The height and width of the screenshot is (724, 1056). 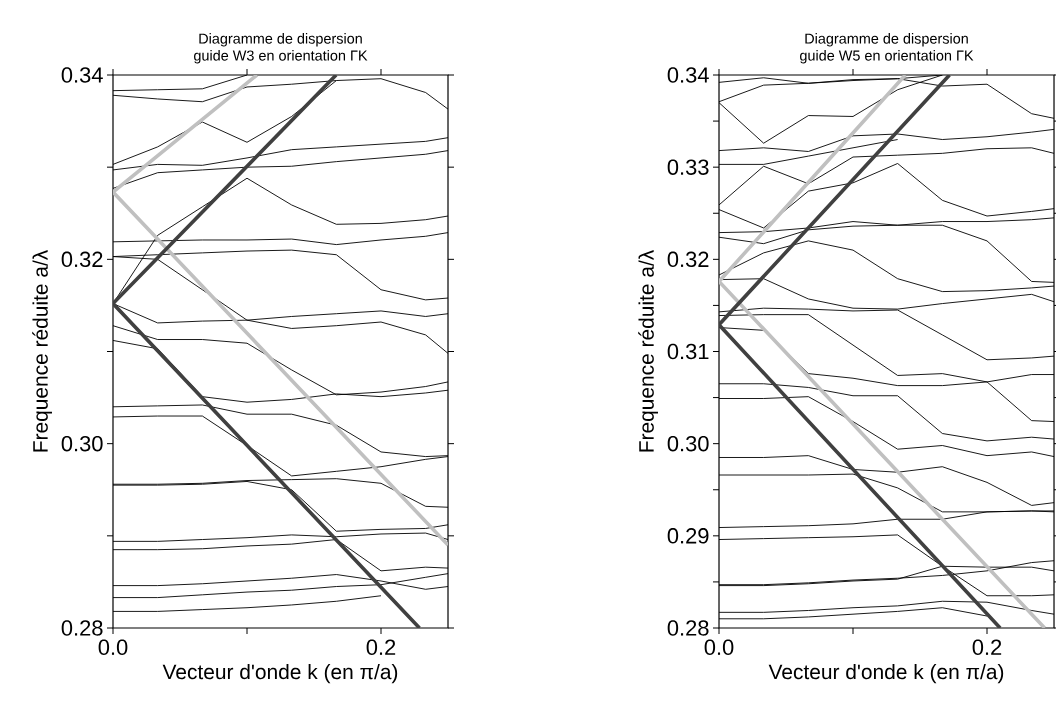 I want to click on y-tick-label: 0.33, so click(x=688, y=167).